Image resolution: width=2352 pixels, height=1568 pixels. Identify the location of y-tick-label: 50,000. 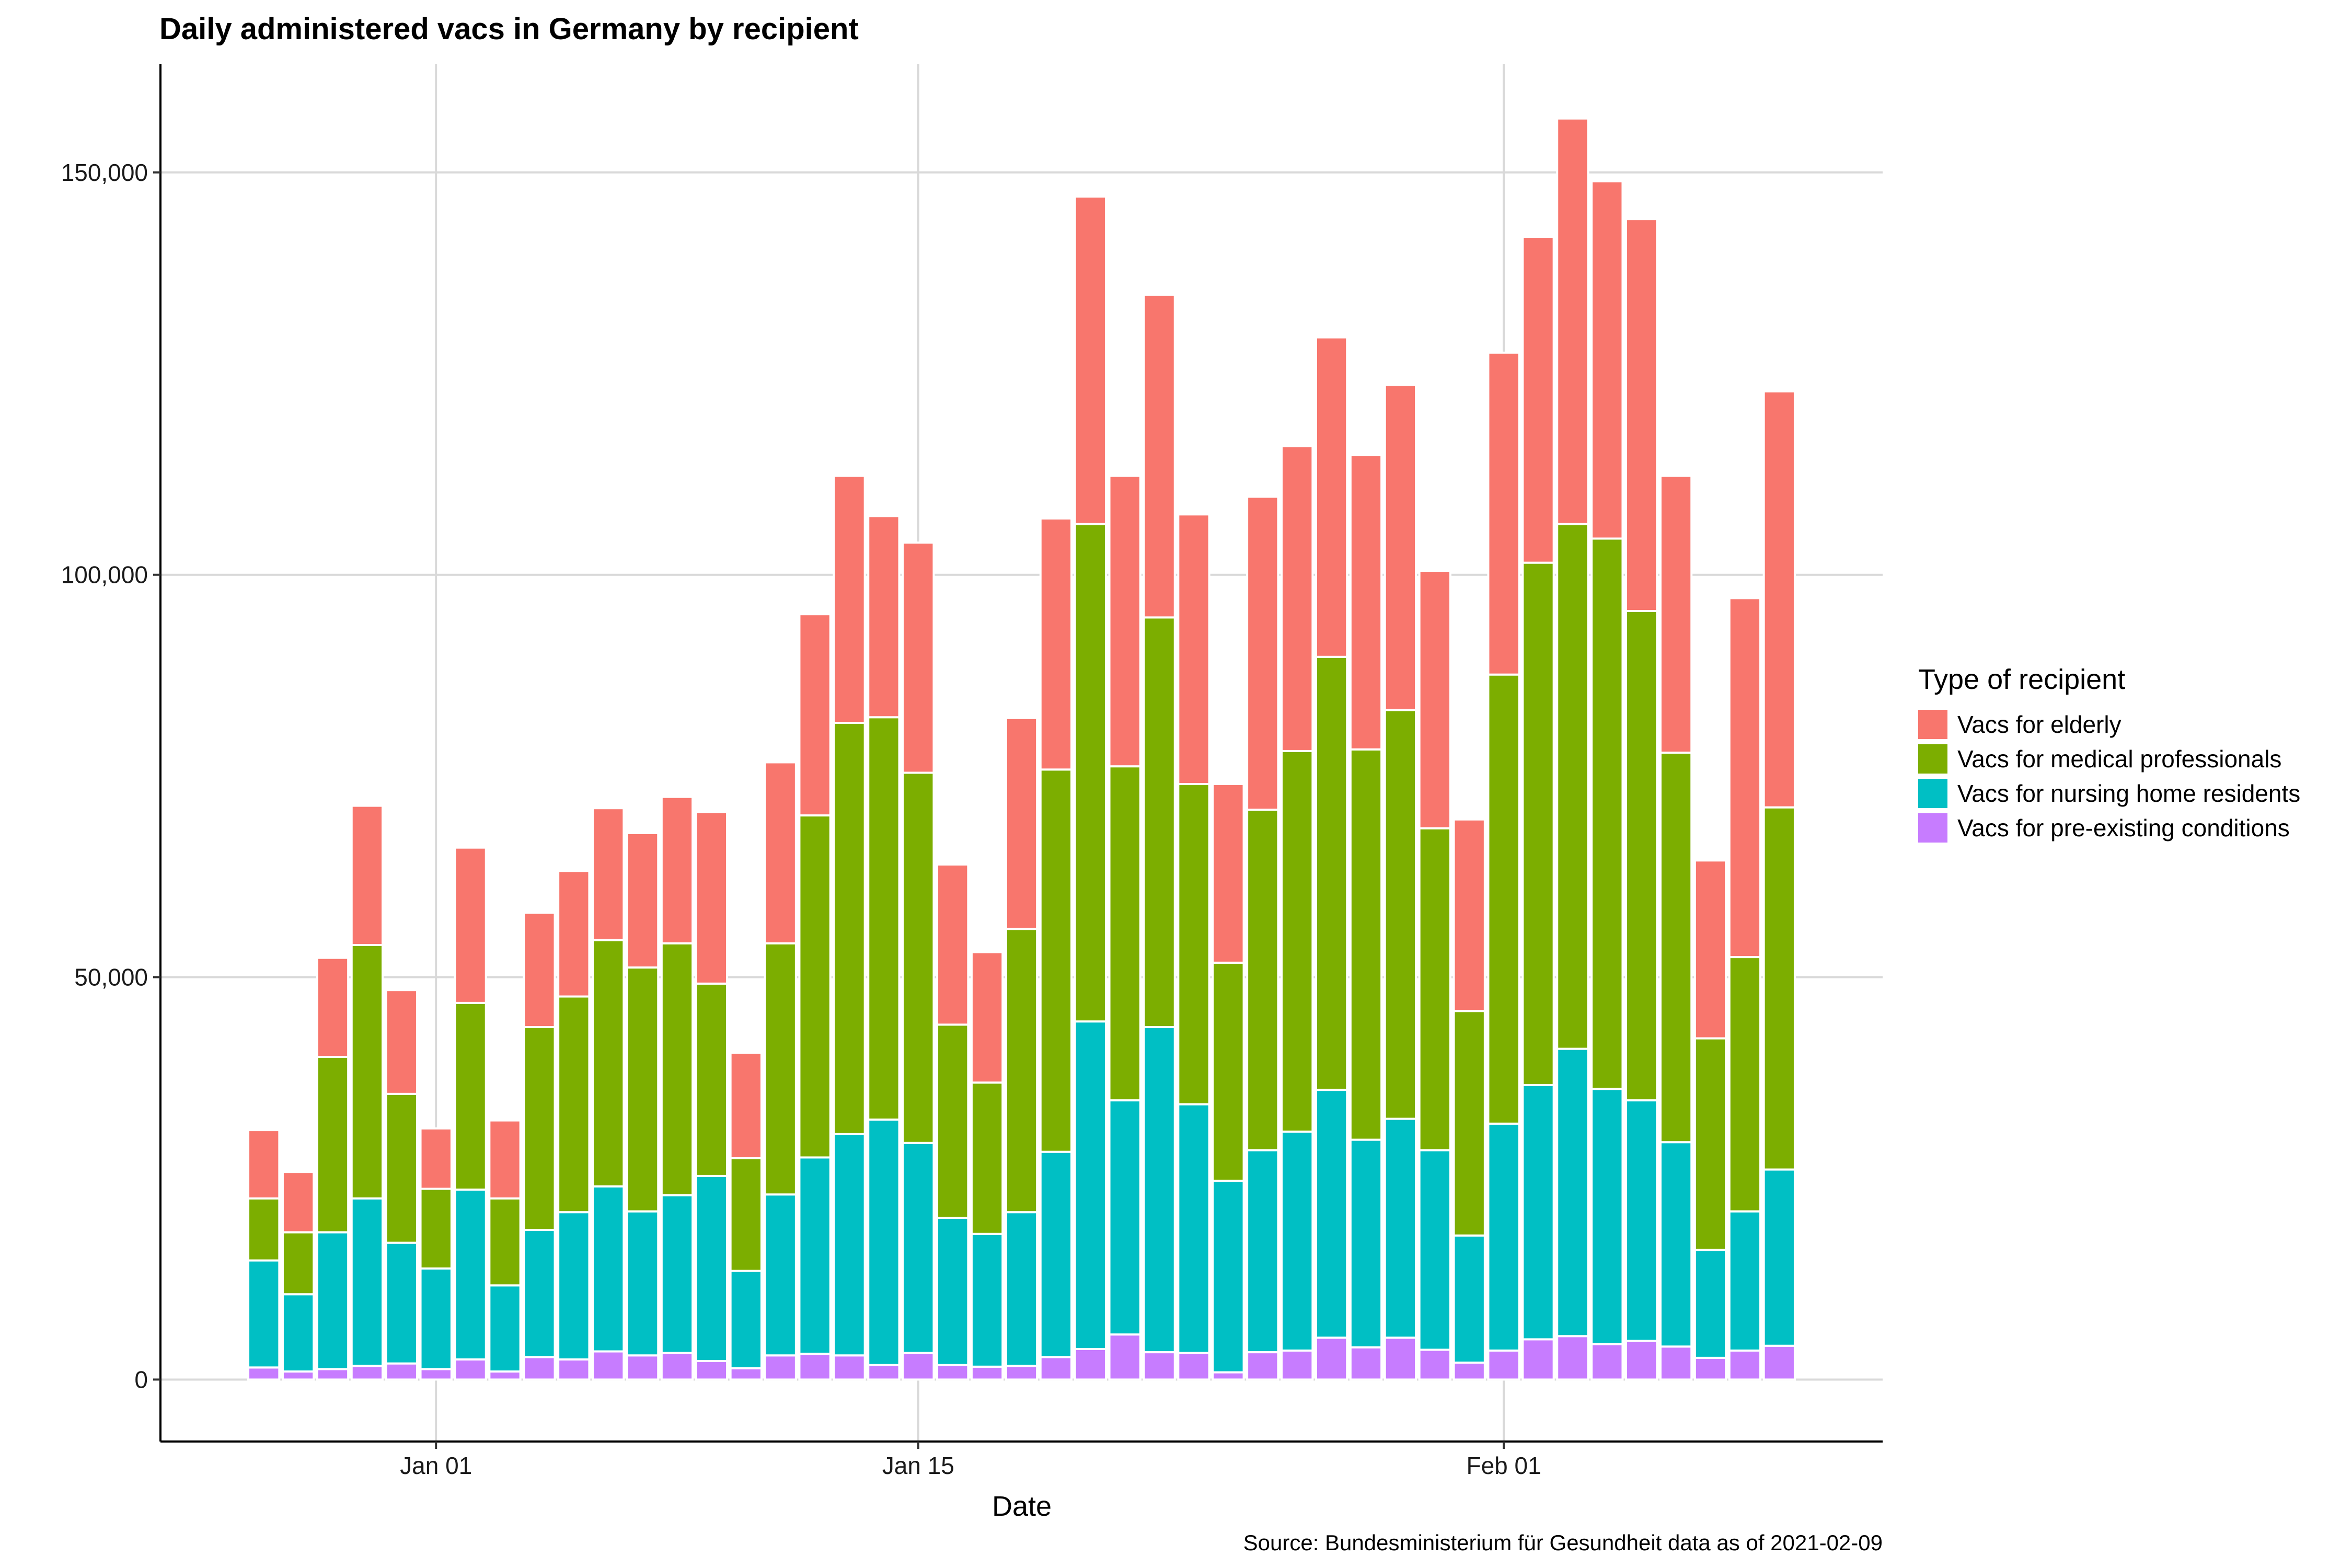
(111, 977).